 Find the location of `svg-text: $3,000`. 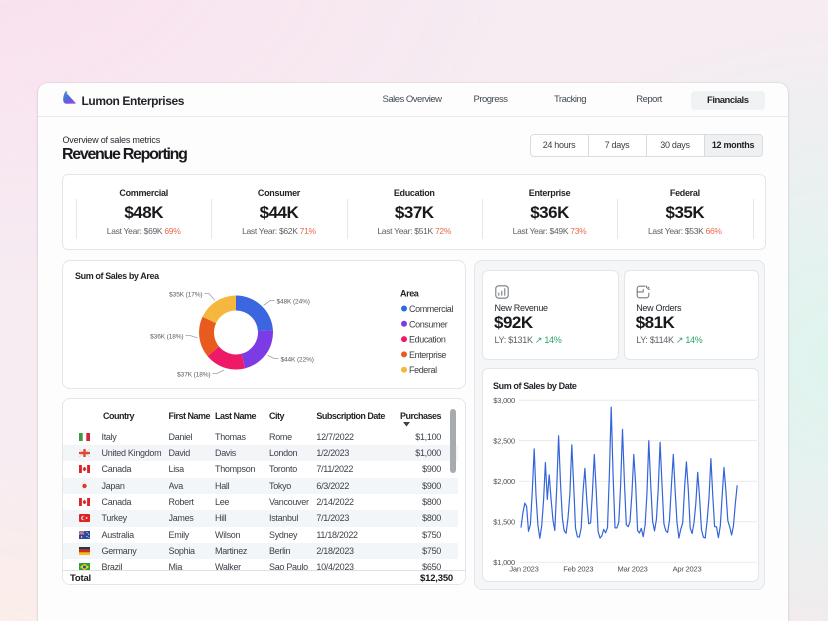

svg-text: $3,000 is located at coordinates (504, 400).